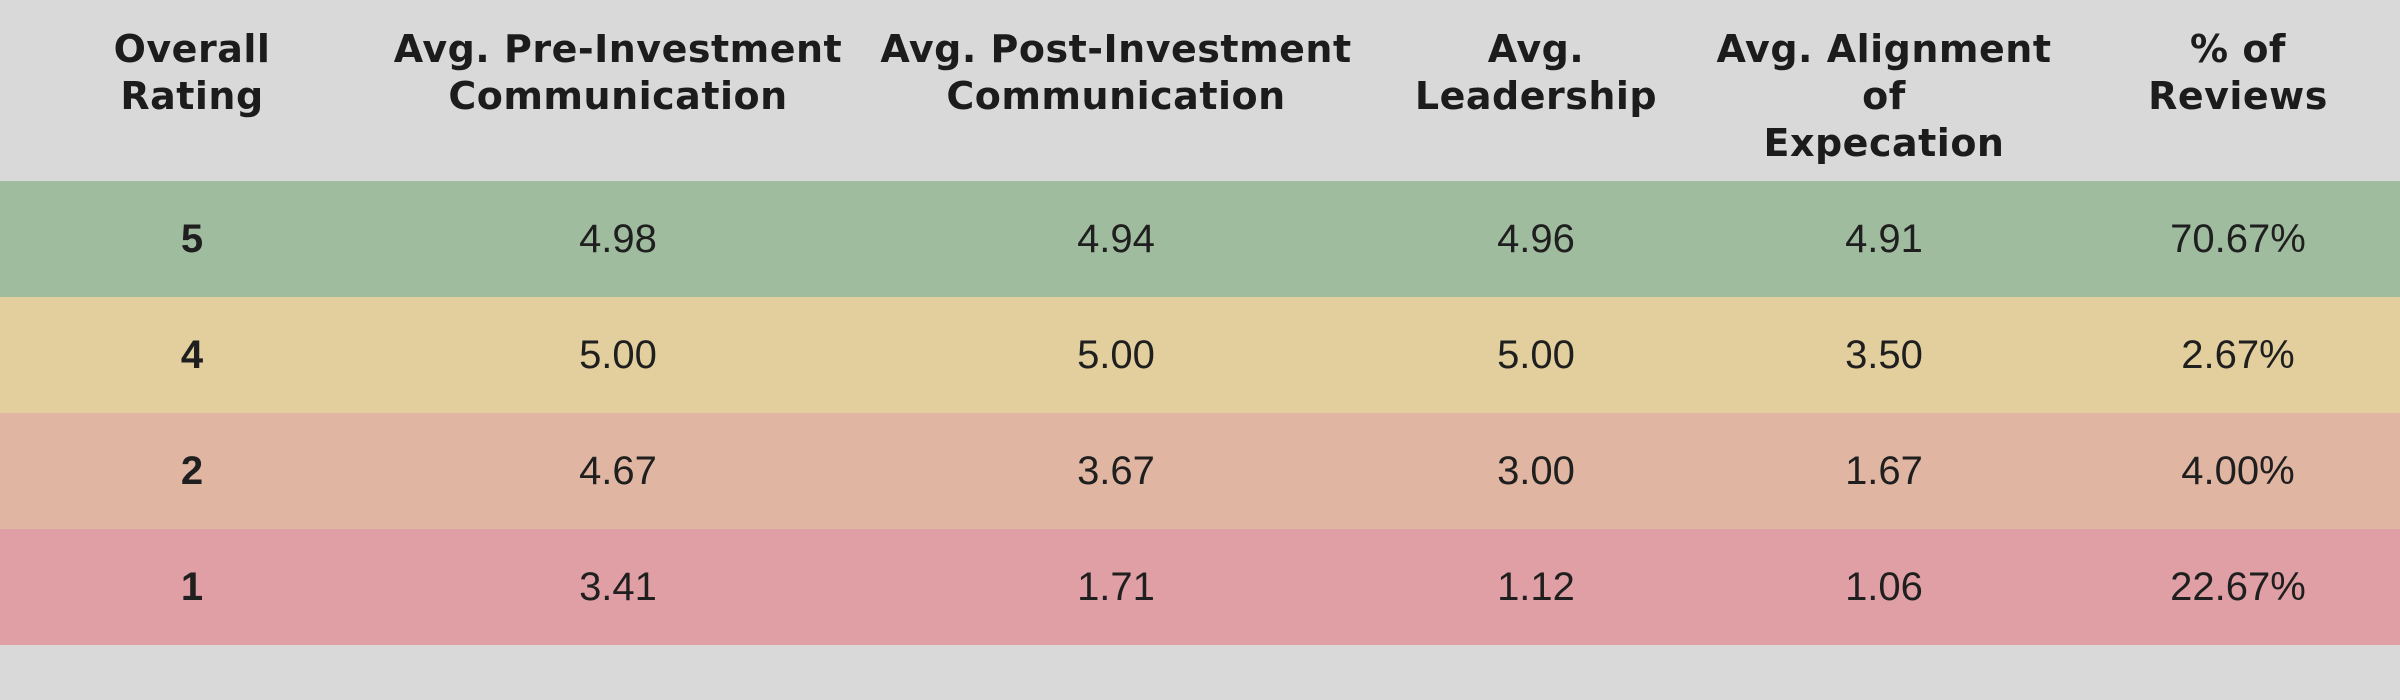 The image size is (2400, 700). I want to click on cell-alignment-of-expectation: 3.50, so click(1884, 354).